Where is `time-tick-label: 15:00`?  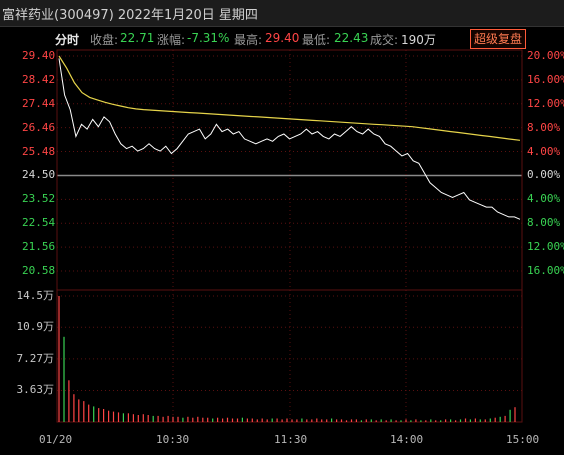 time-tick-label: 15:00 is located at coordinates (523, 439).